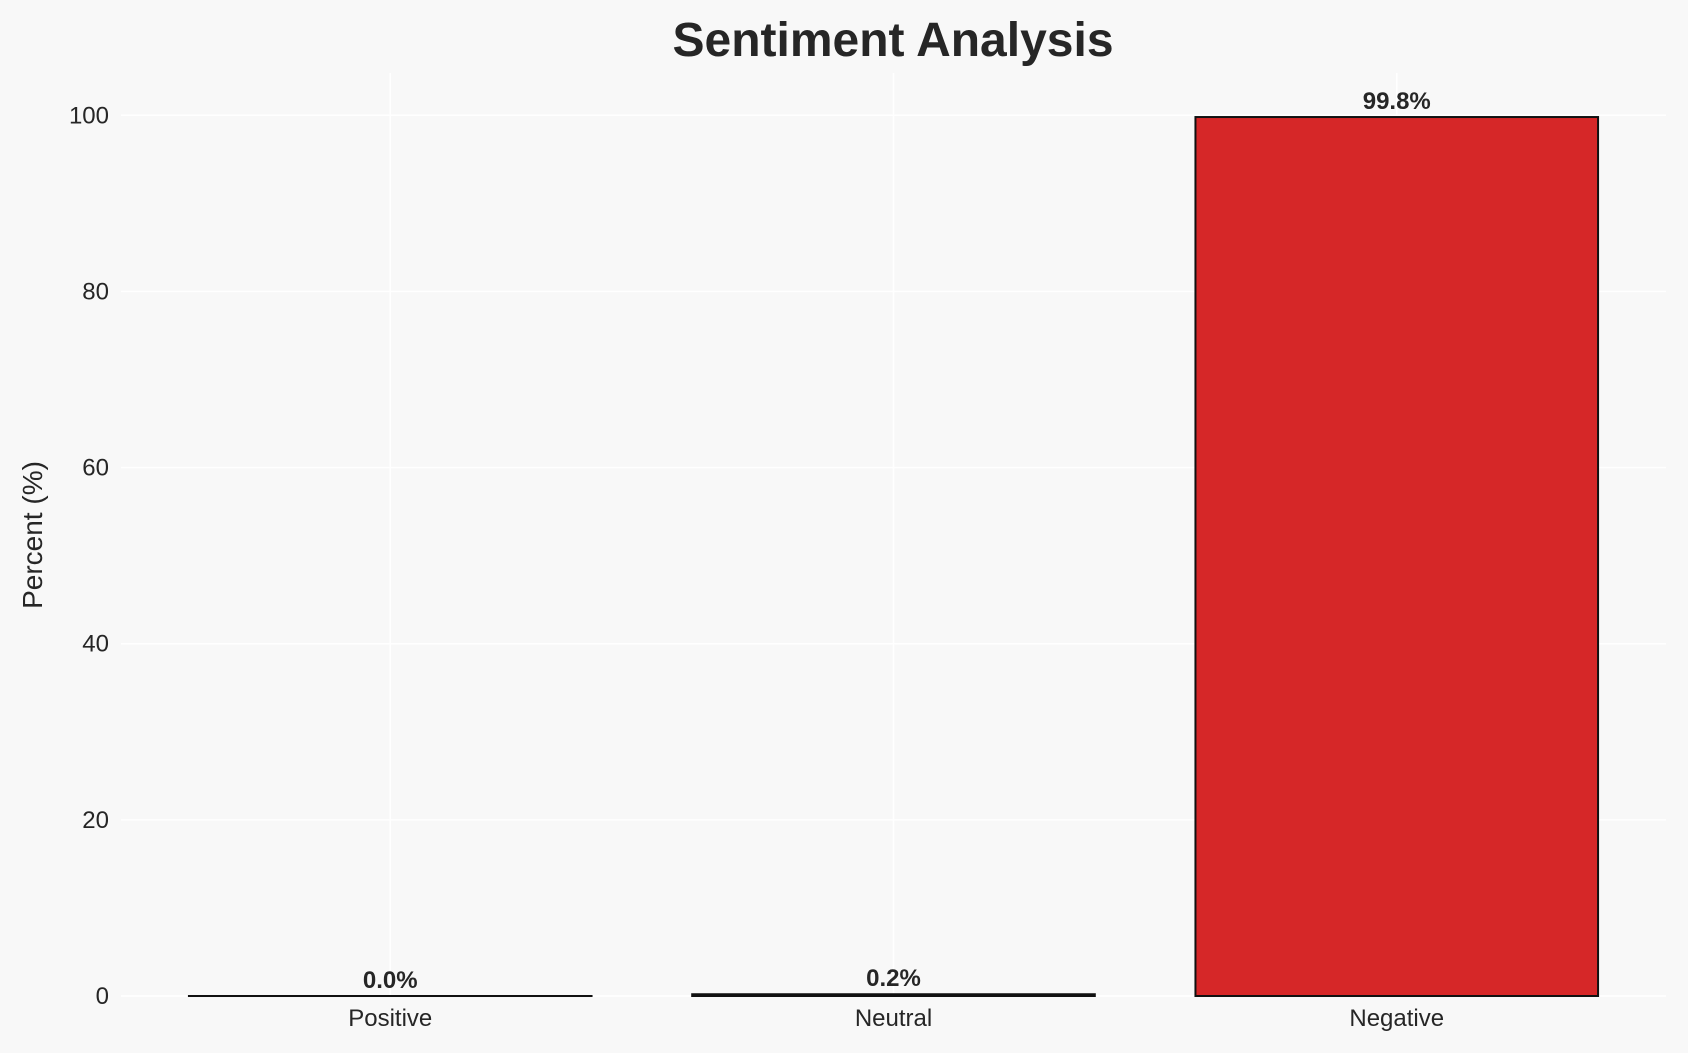  Describe the element at coordinates (893, 995) in the screenshot. I see `bar-neutral` at that location.